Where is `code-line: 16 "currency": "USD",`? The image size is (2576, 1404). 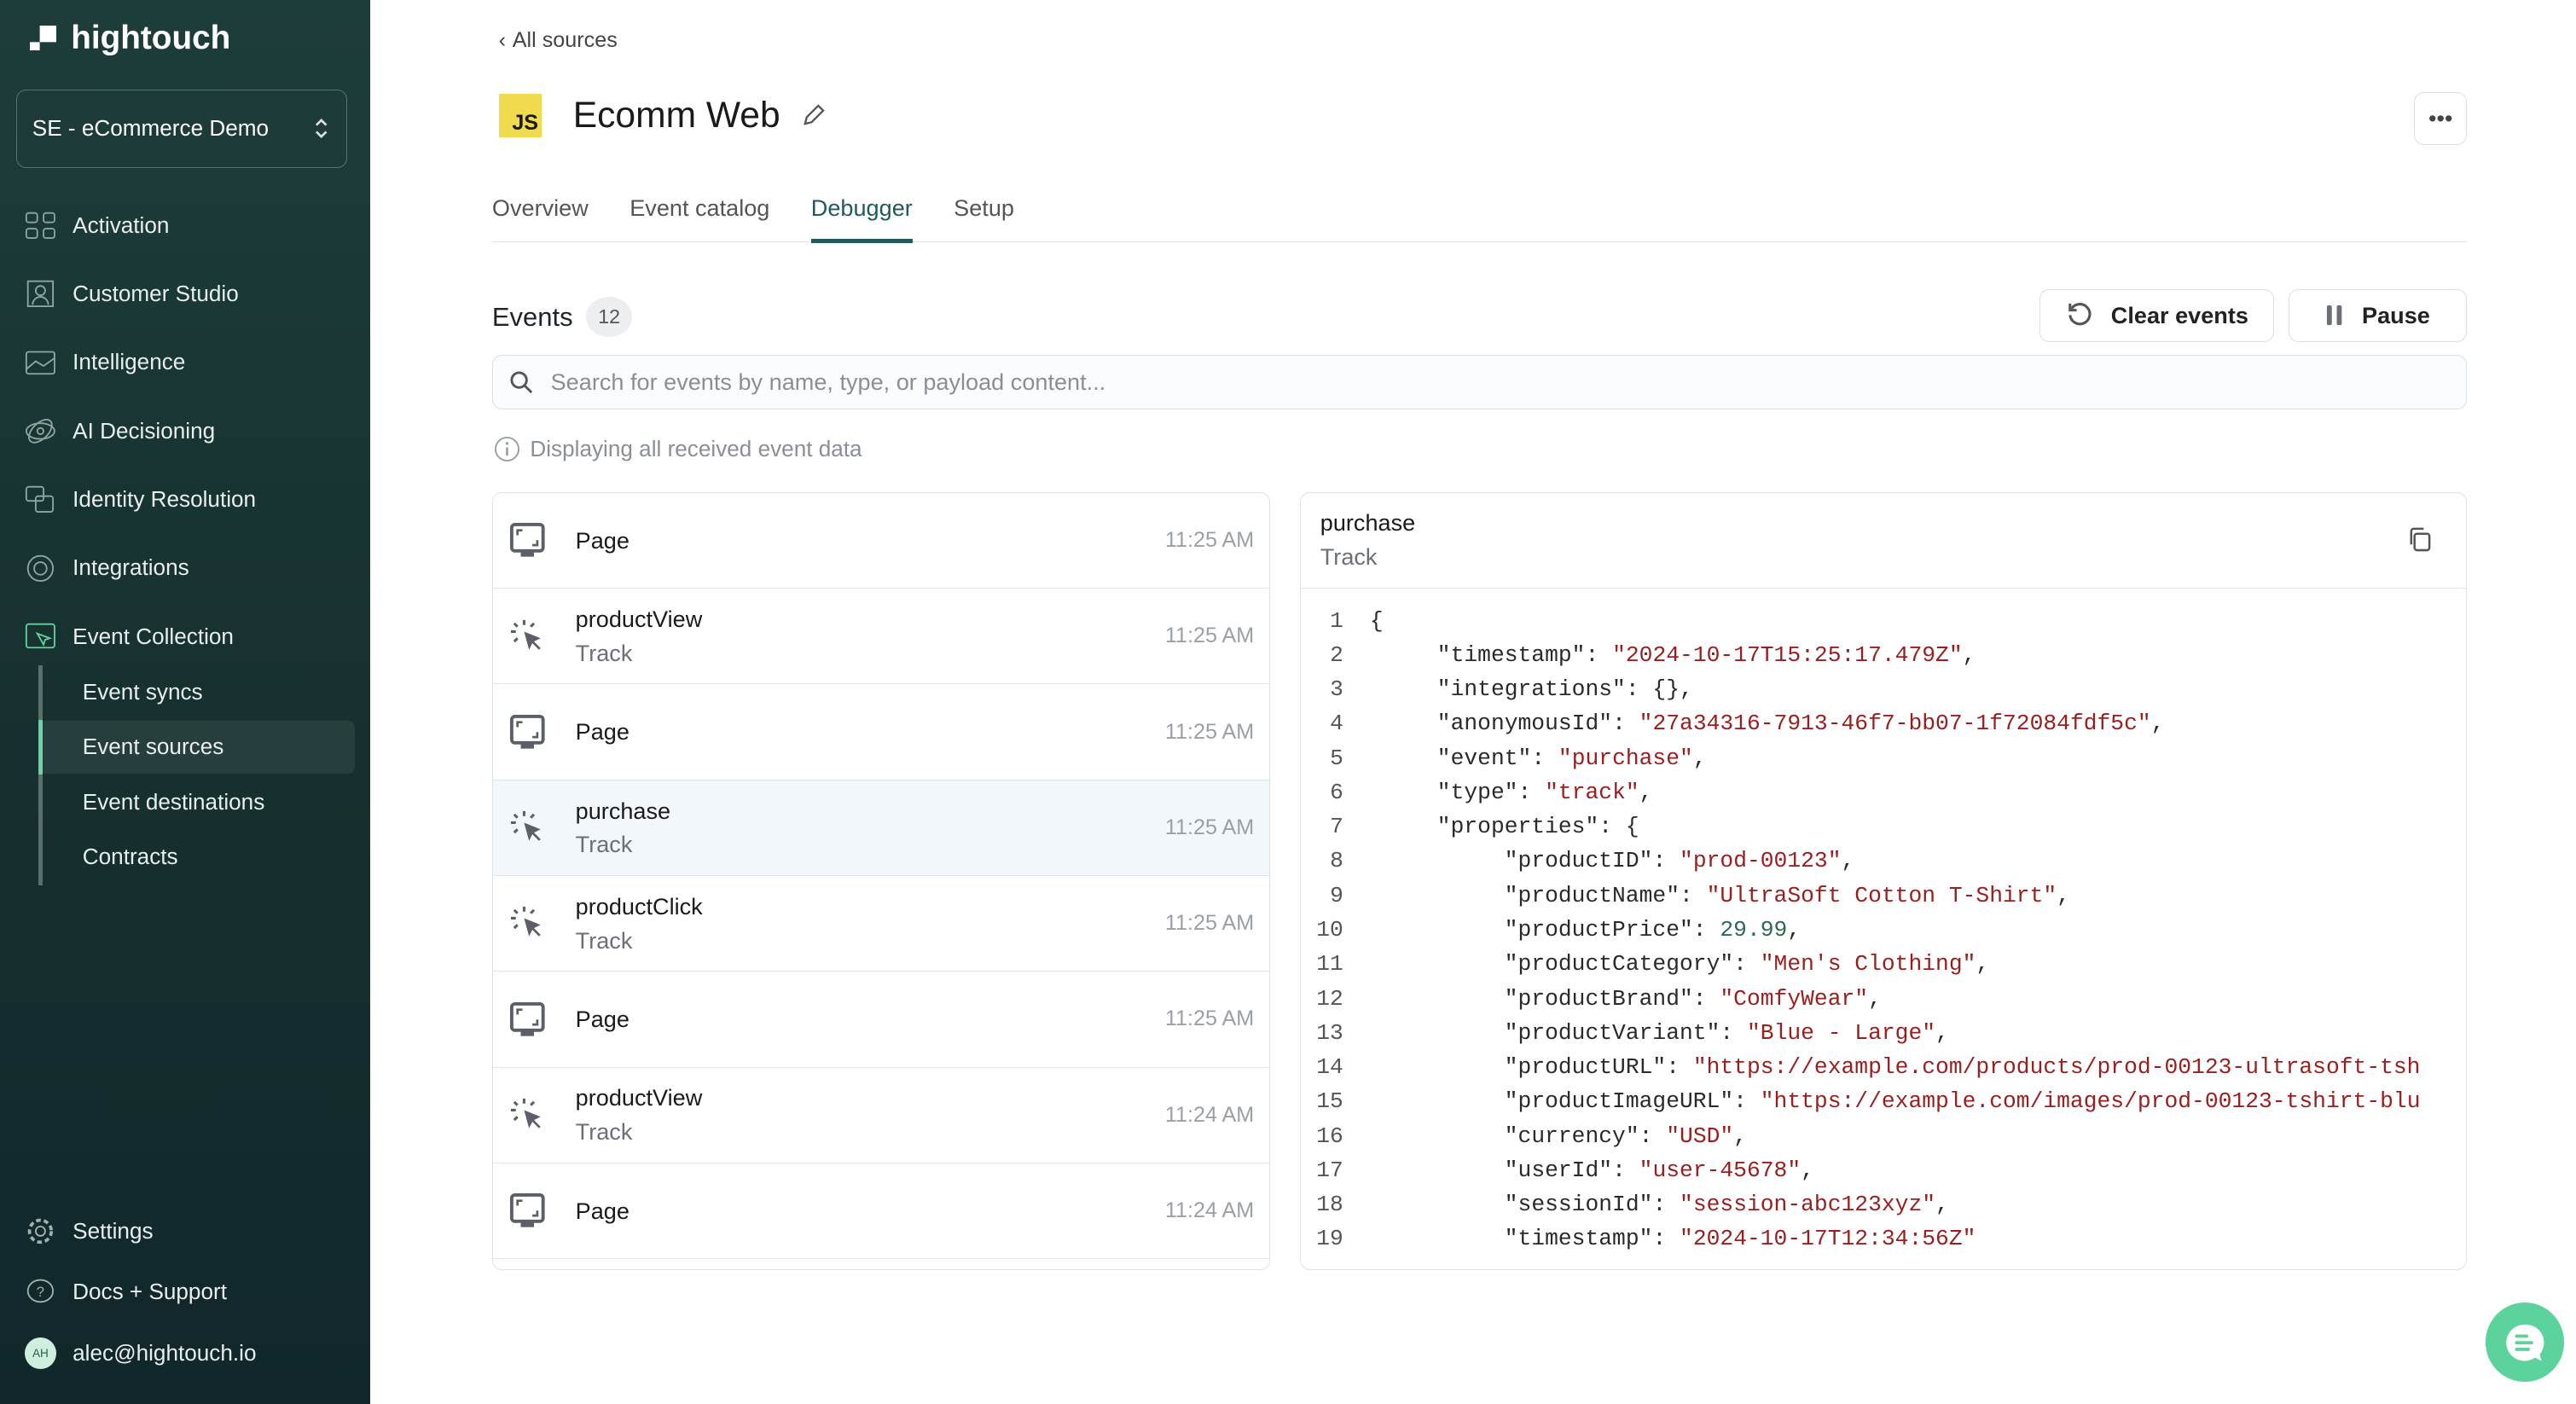 code-line: 16 "currency": "USD", is located at coordinates (1884, 1136).